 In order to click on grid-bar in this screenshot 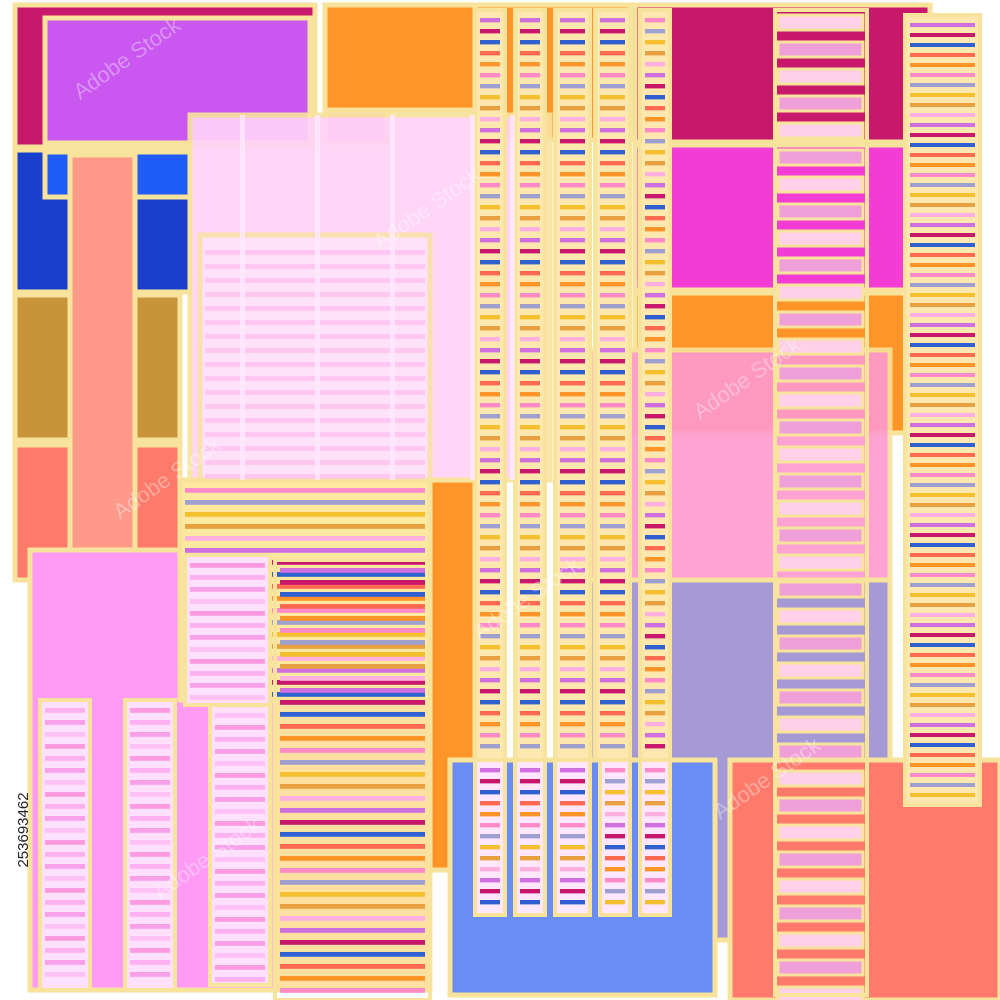, I will do `click(392, 297)`.